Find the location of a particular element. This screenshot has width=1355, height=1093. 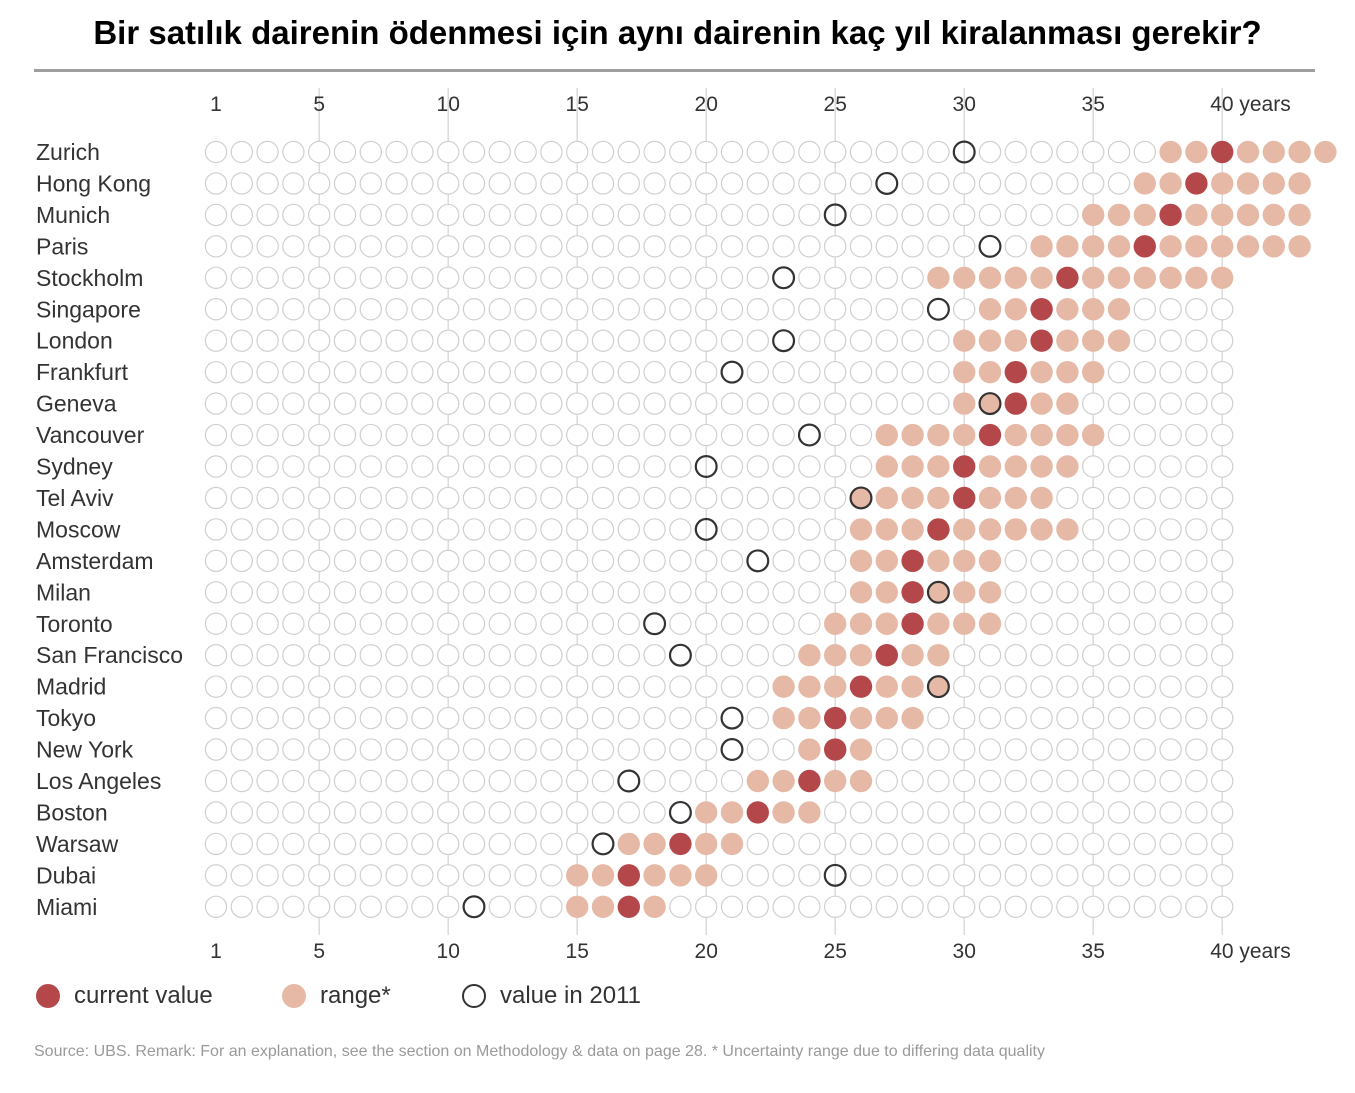

row-frankfurt is located at coordinates (719, 372).